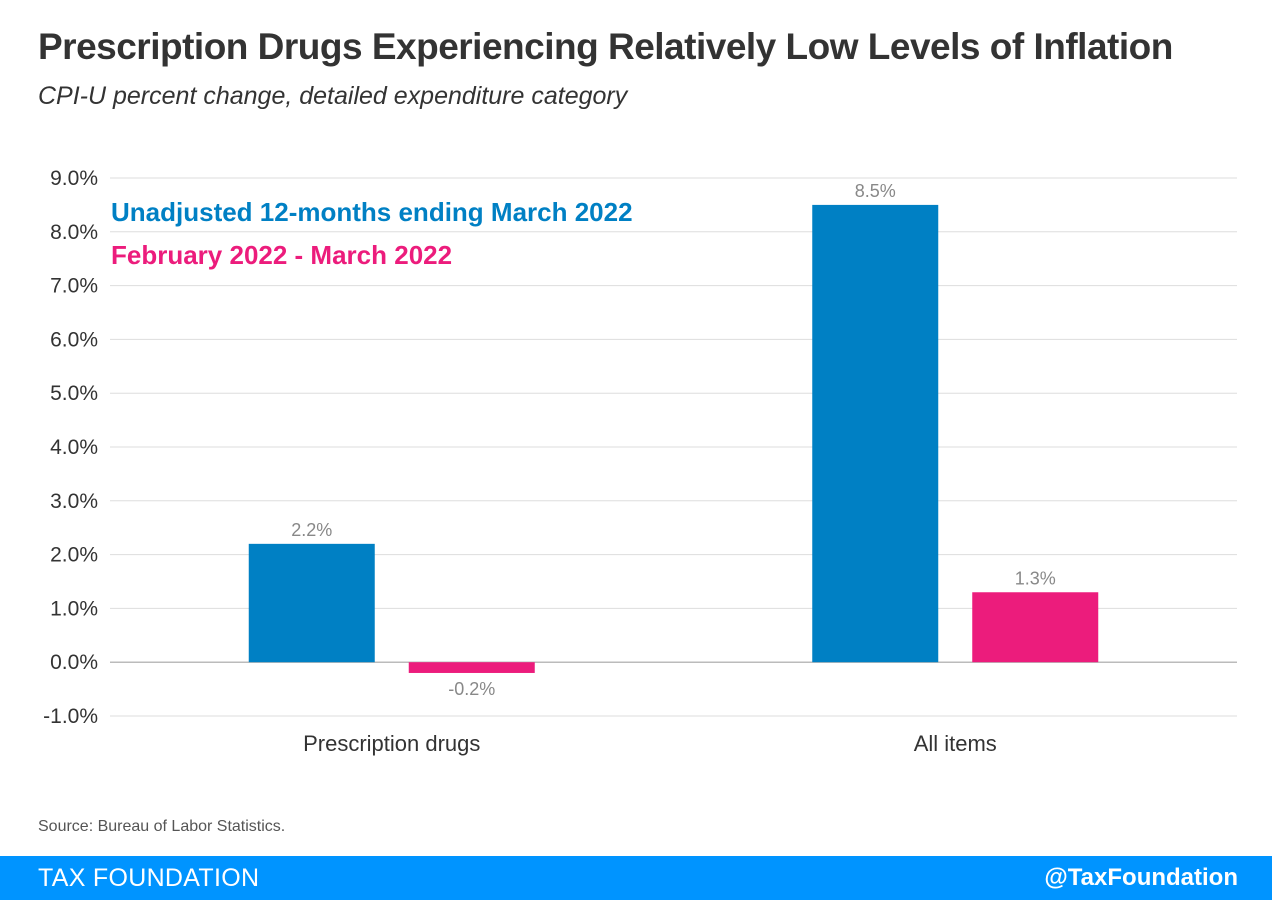 The width and height of the screenshot is (1272, 900). What do you see at coordinates (372, 212) in the screenshot?
I see `legend-entry: Unadjusted 12-months ending March 2022` at bounding box center [372, 212].